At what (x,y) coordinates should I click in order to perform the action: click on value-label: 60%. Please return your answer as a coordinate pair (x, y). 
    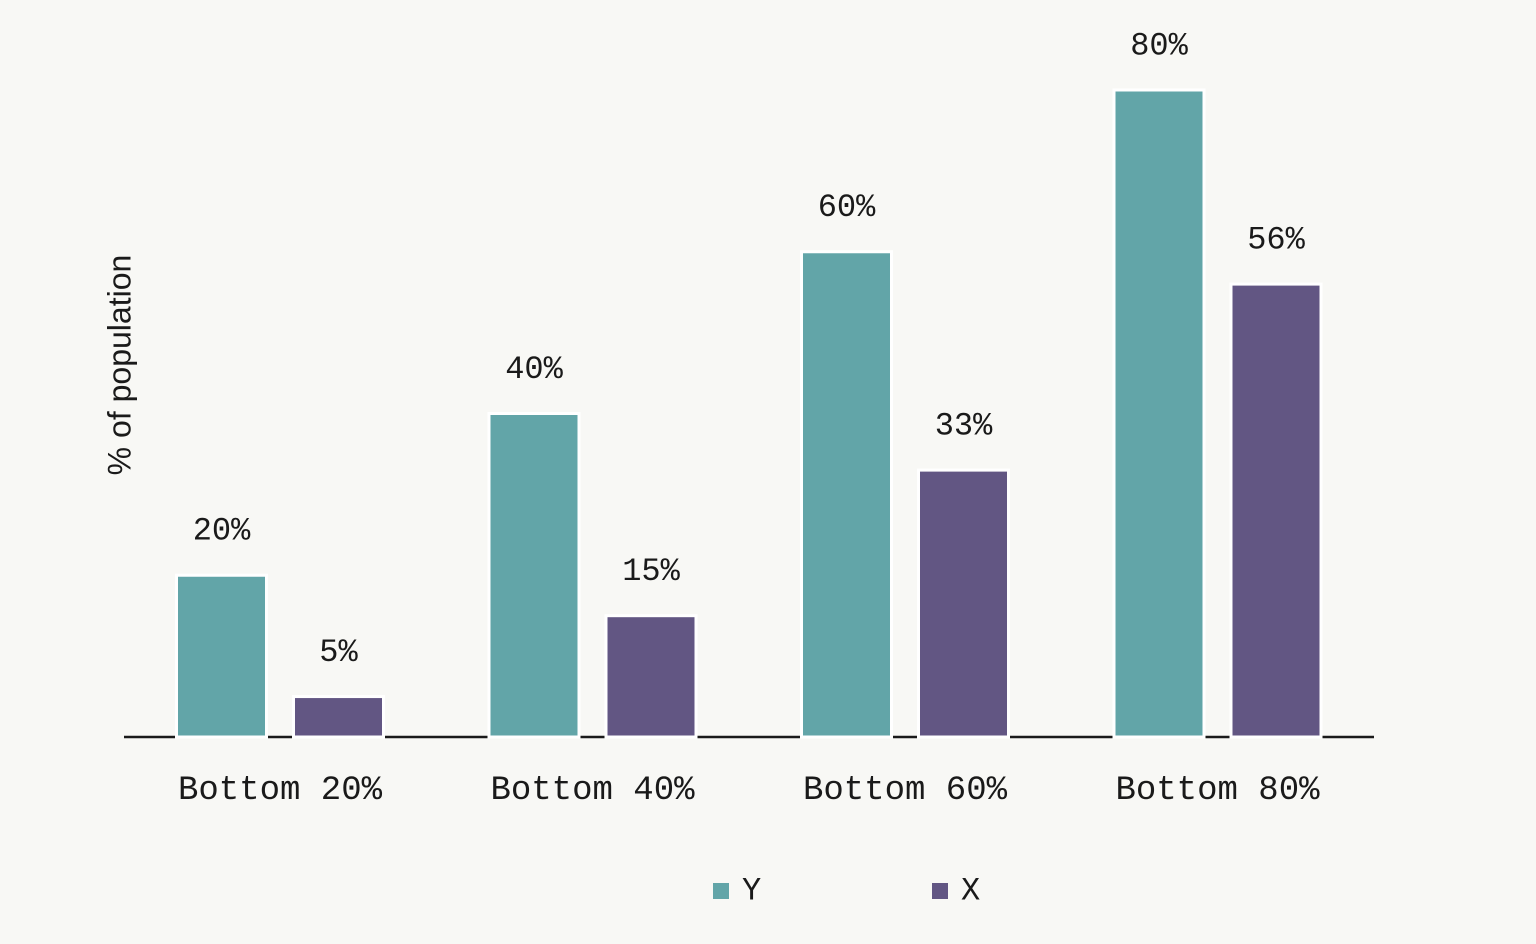
    Looking at the image, I should click on (847, 207).